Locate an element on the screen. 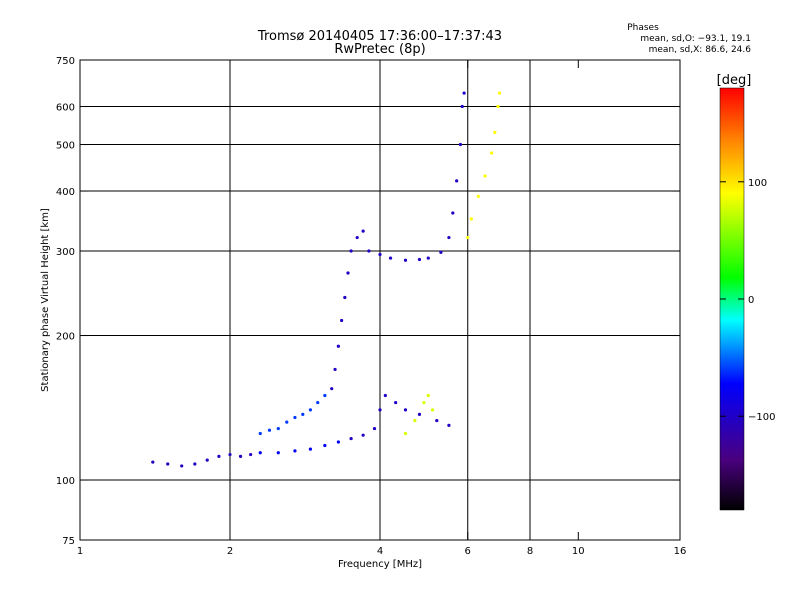  x-tick-label: 1 is located at coordinates (80, 551).